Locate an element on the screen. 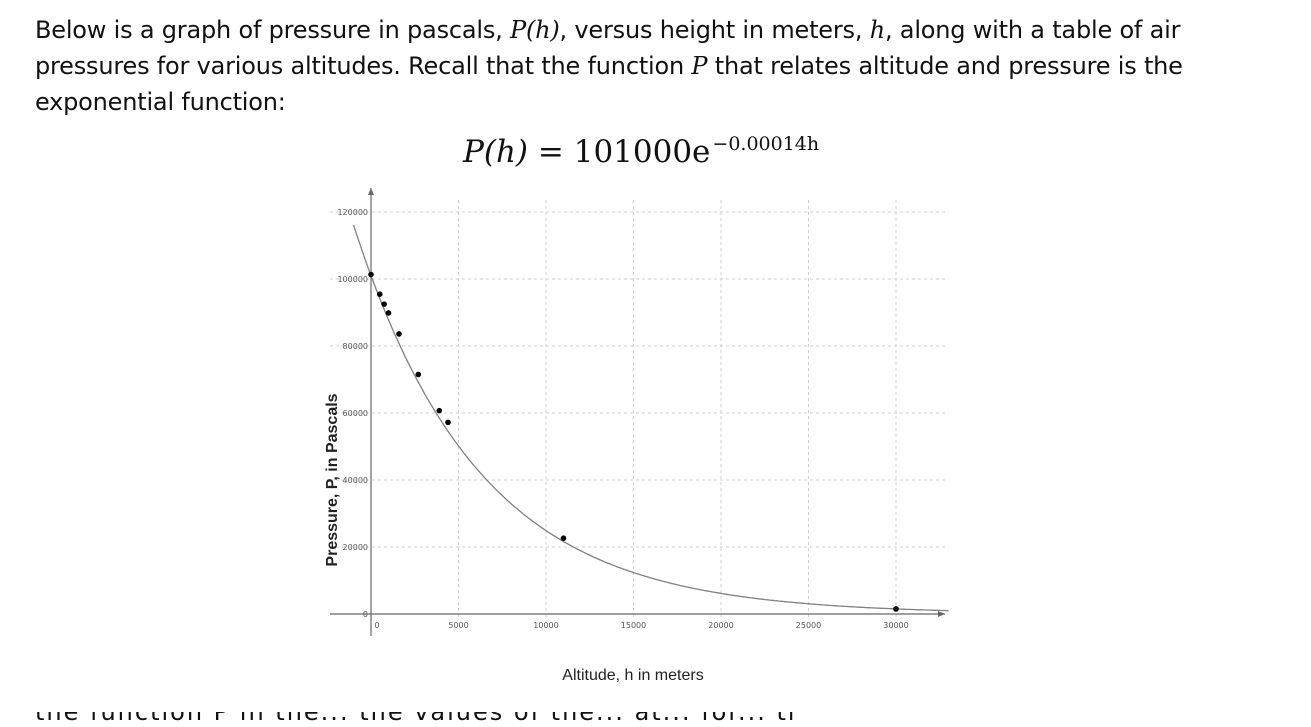  intro-part-2: , versus height in meters, is located at coordinates (714, 30).